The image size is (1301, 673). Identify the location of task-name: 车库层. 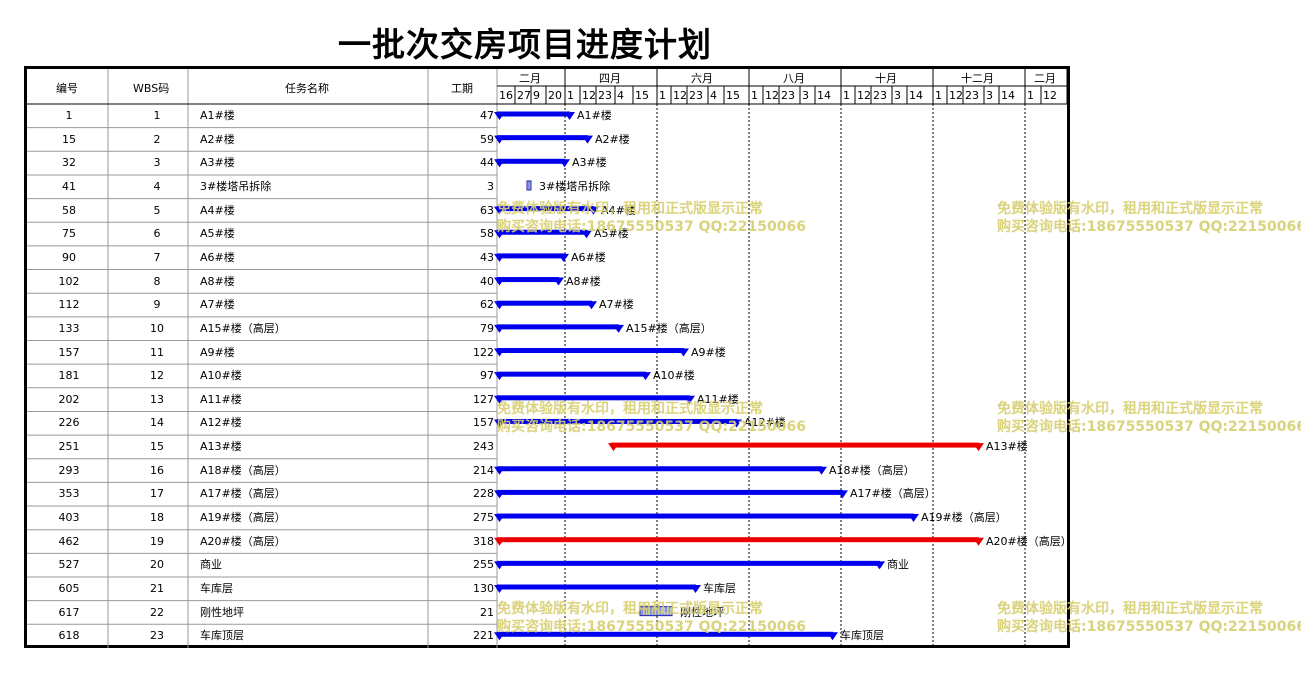
(216, 588).